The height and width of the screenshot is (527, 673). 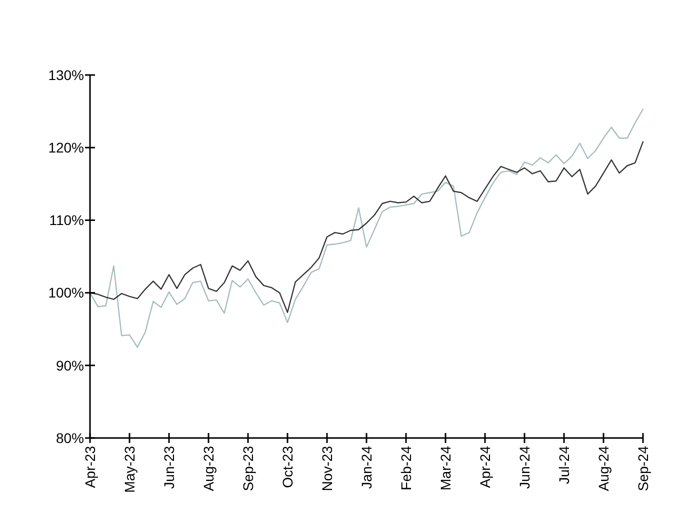 What do you see at coordinates (524, 467) in the screenshot?
I see `x-tick-label: Jun-24` at bounding box center [524, 467].